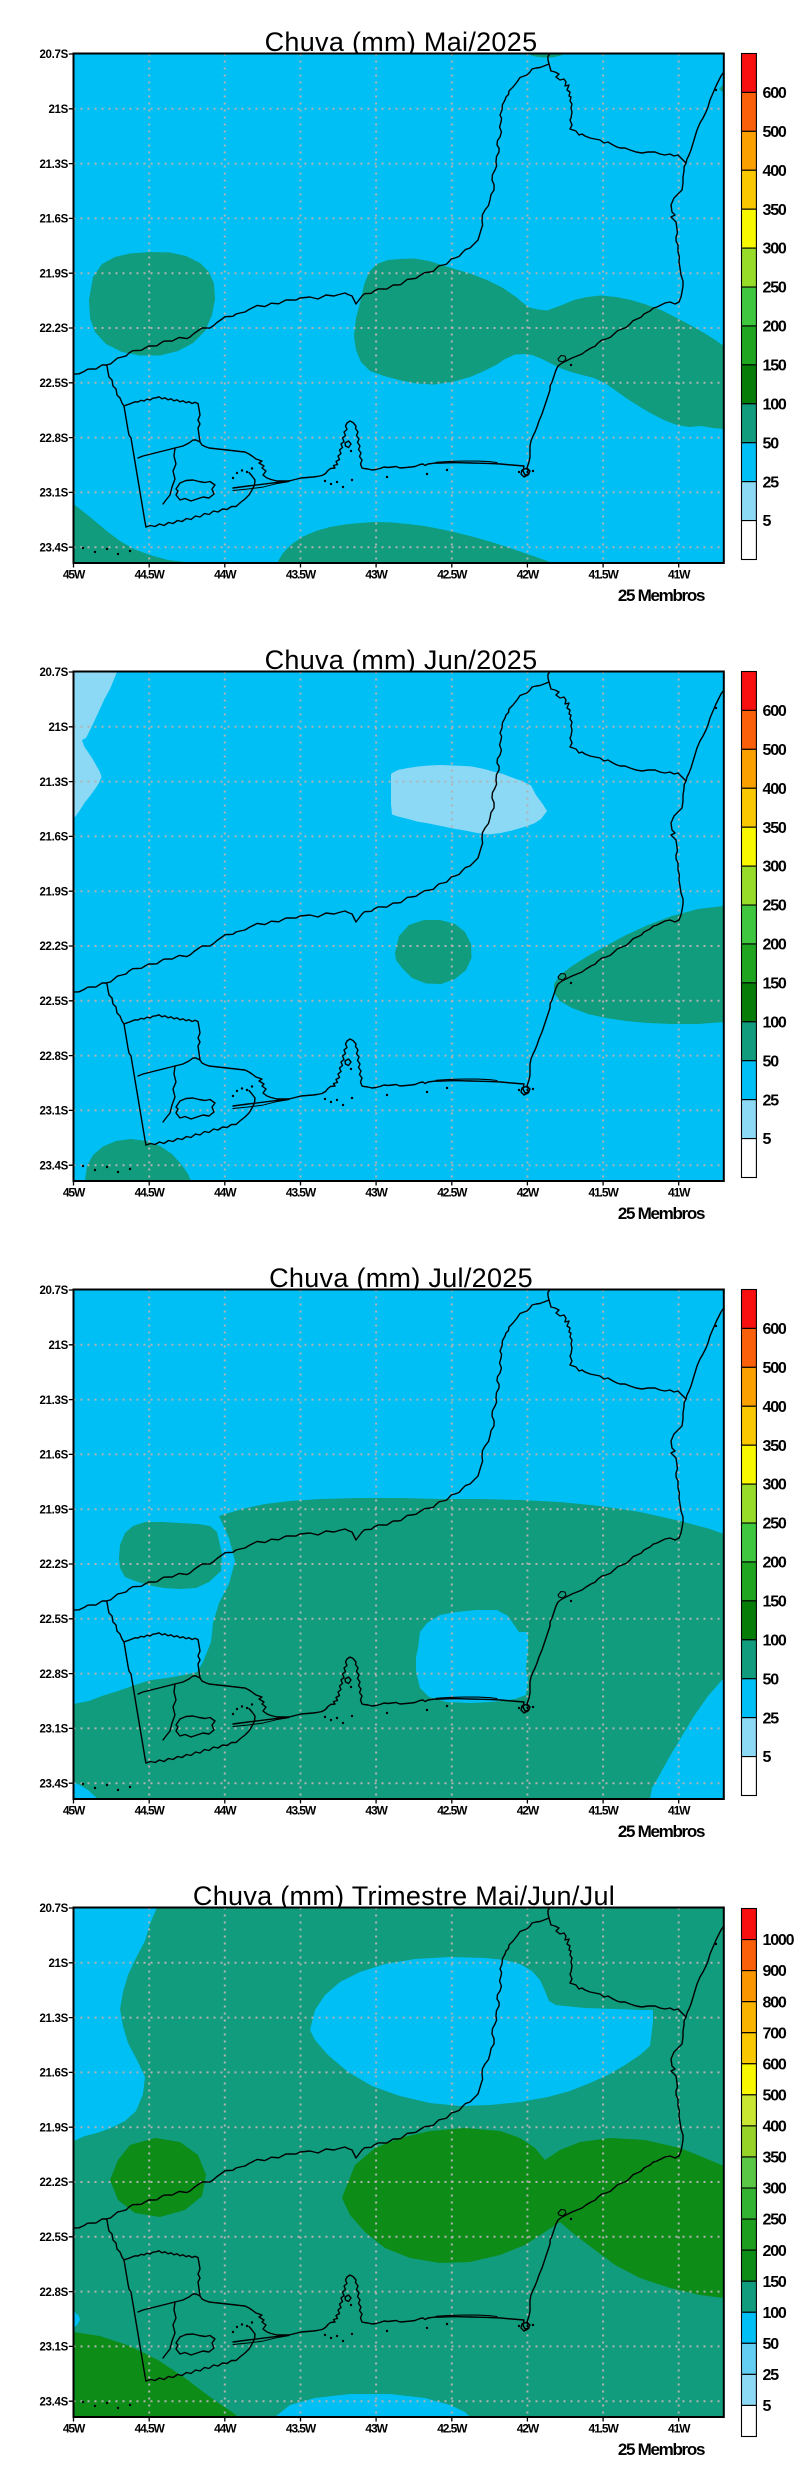 The height and width of the screenshot is (2472, 800). What do you see at coordinates (404, 1896) in the screenshot?
I see `svg-text:Chuva (mm) Trimestre Mai/Jun/J: Chuva (mm) Trimestre Mai/Jun/Jul` at bounding box center [404, 1896].